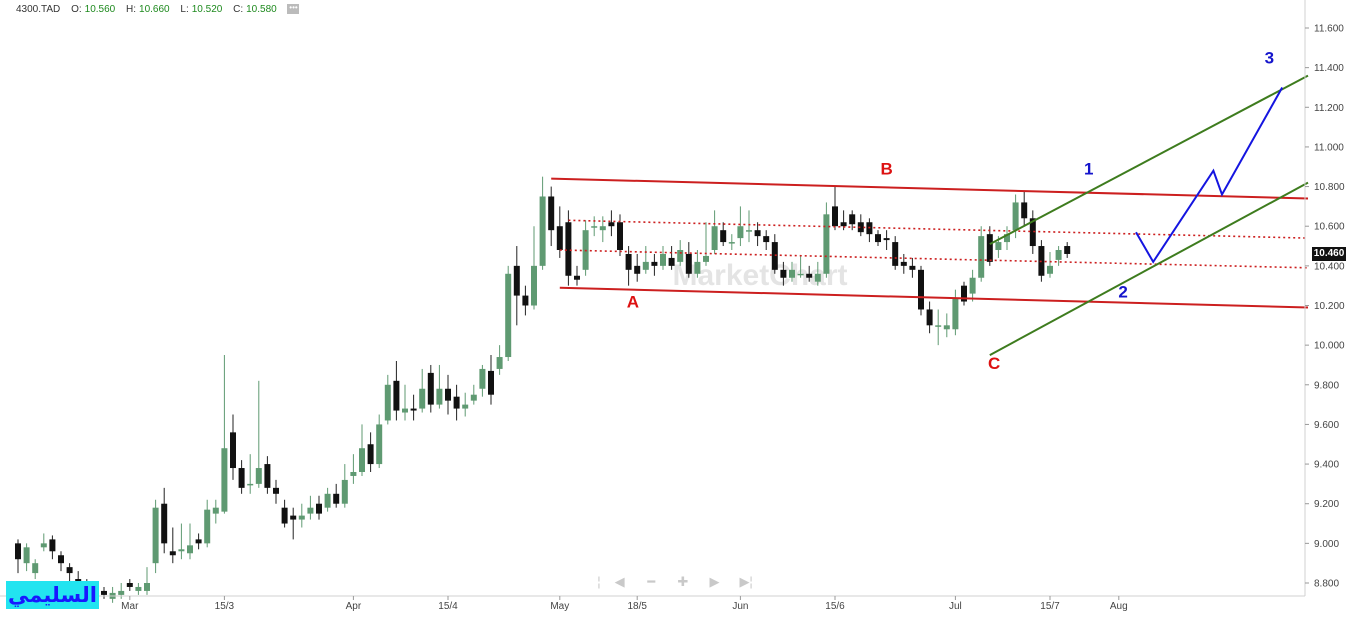 The width and height of the screenshot is (1347, 622). I want to click on scroll-right-icon: ▶, so click(714, 581).